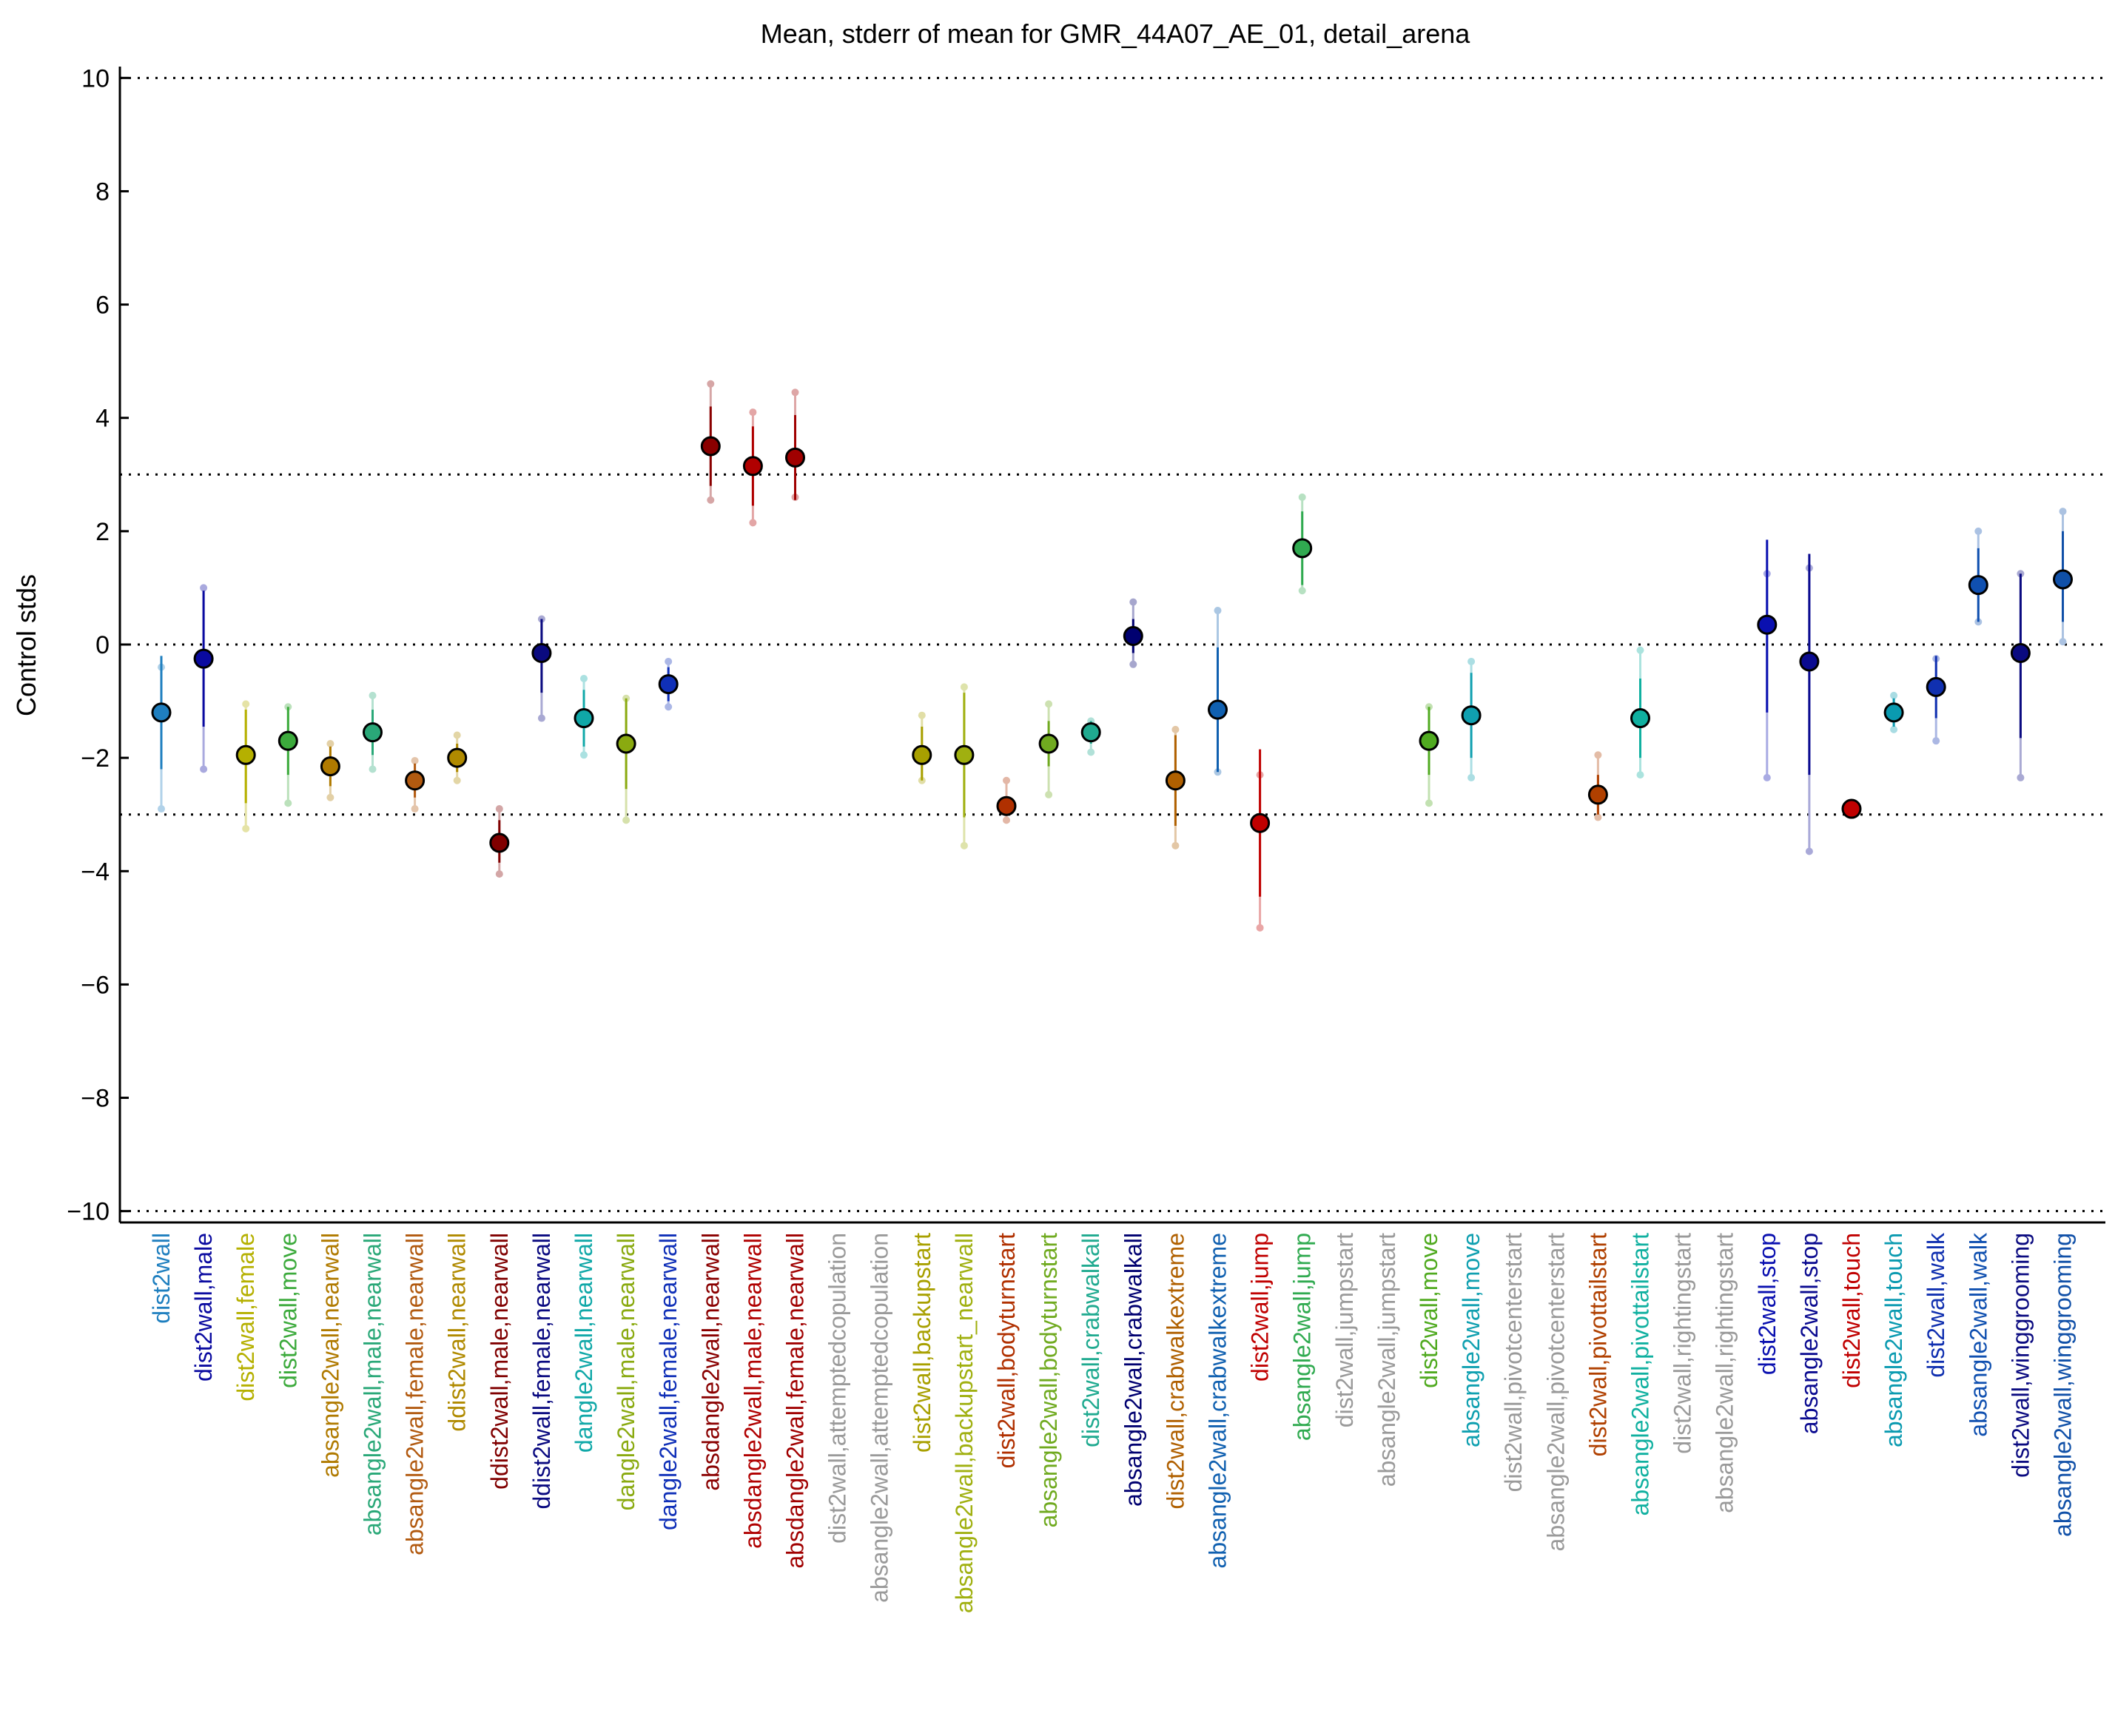 Image resolution: width=2115 pixels, height=1736 pixels. Describe the element at coordinates (1555, 1392) in the screenshot. I see `x-tick-label: absangle2wall,pivotcenterstart` at that location.